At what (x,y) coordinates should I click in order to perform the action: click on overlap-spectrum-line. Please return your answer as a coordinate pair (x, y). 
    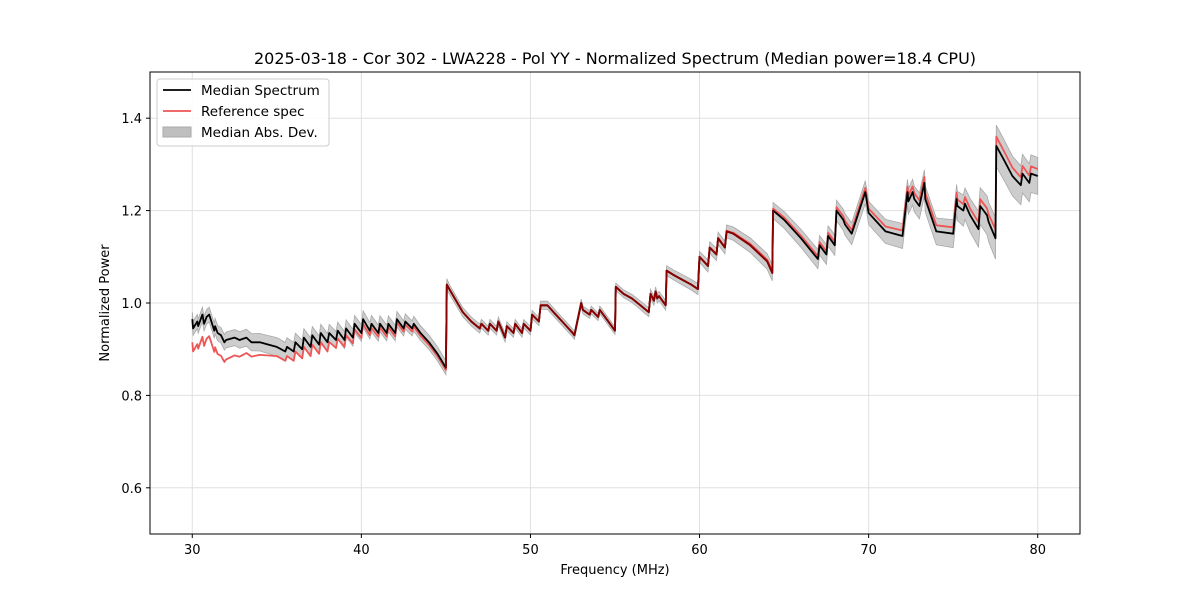
    Looking at the image, I should click on (609, 289).